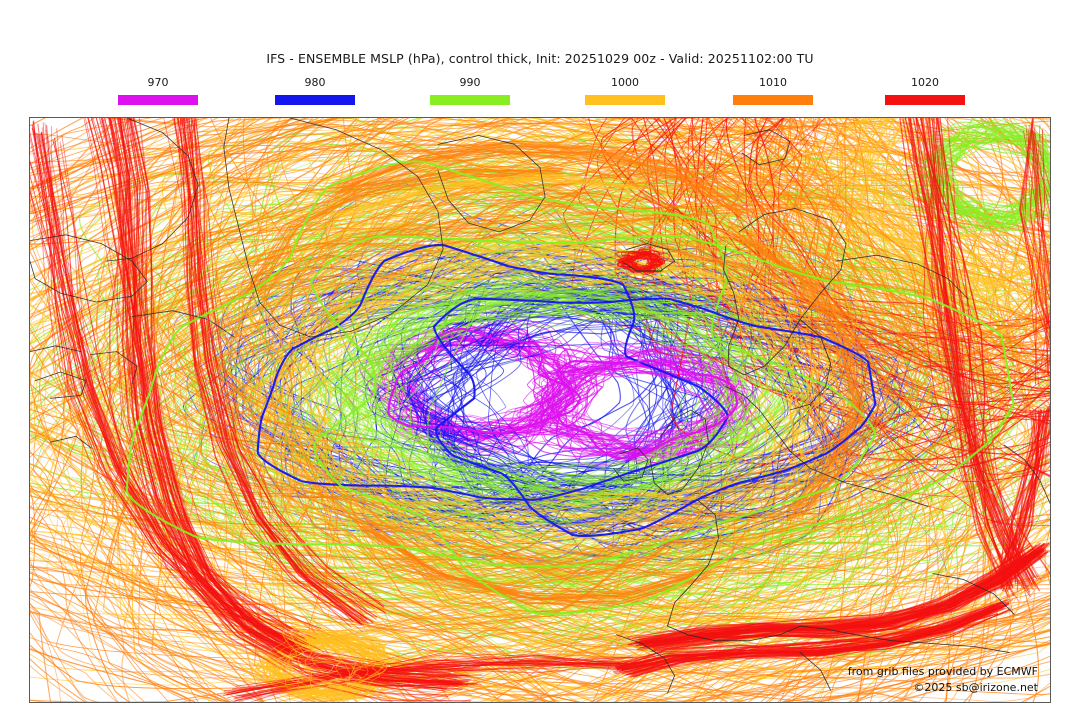  I want to click on contour-970-member, so click(638, 401).